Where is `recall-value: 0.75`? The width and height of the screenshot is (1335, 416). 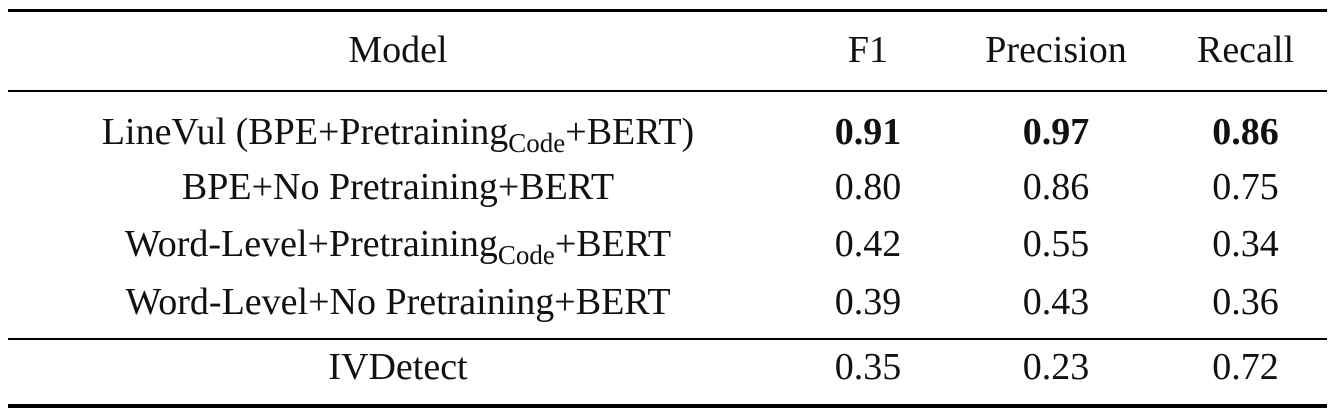
recall-value: 0.75 is located at coordinates (1245, 187).